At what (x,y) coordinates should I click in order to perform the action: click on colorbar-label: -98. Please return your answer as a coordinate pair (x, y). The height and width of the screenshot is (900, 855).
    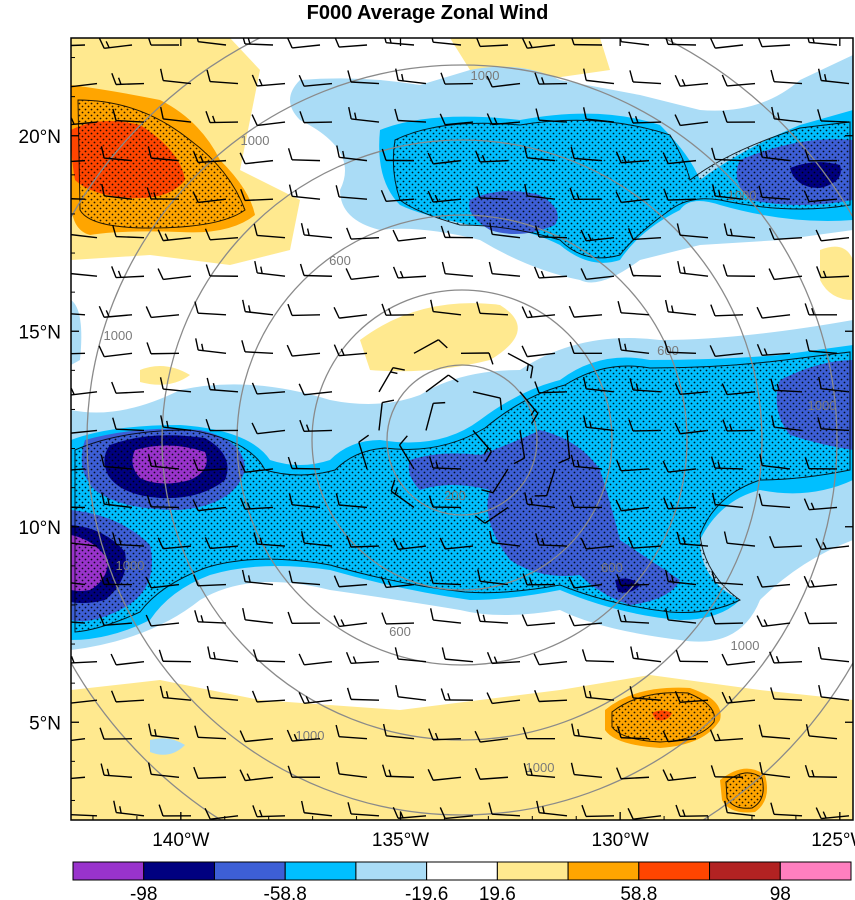
    Looking at the image, I should click on (143, 892).